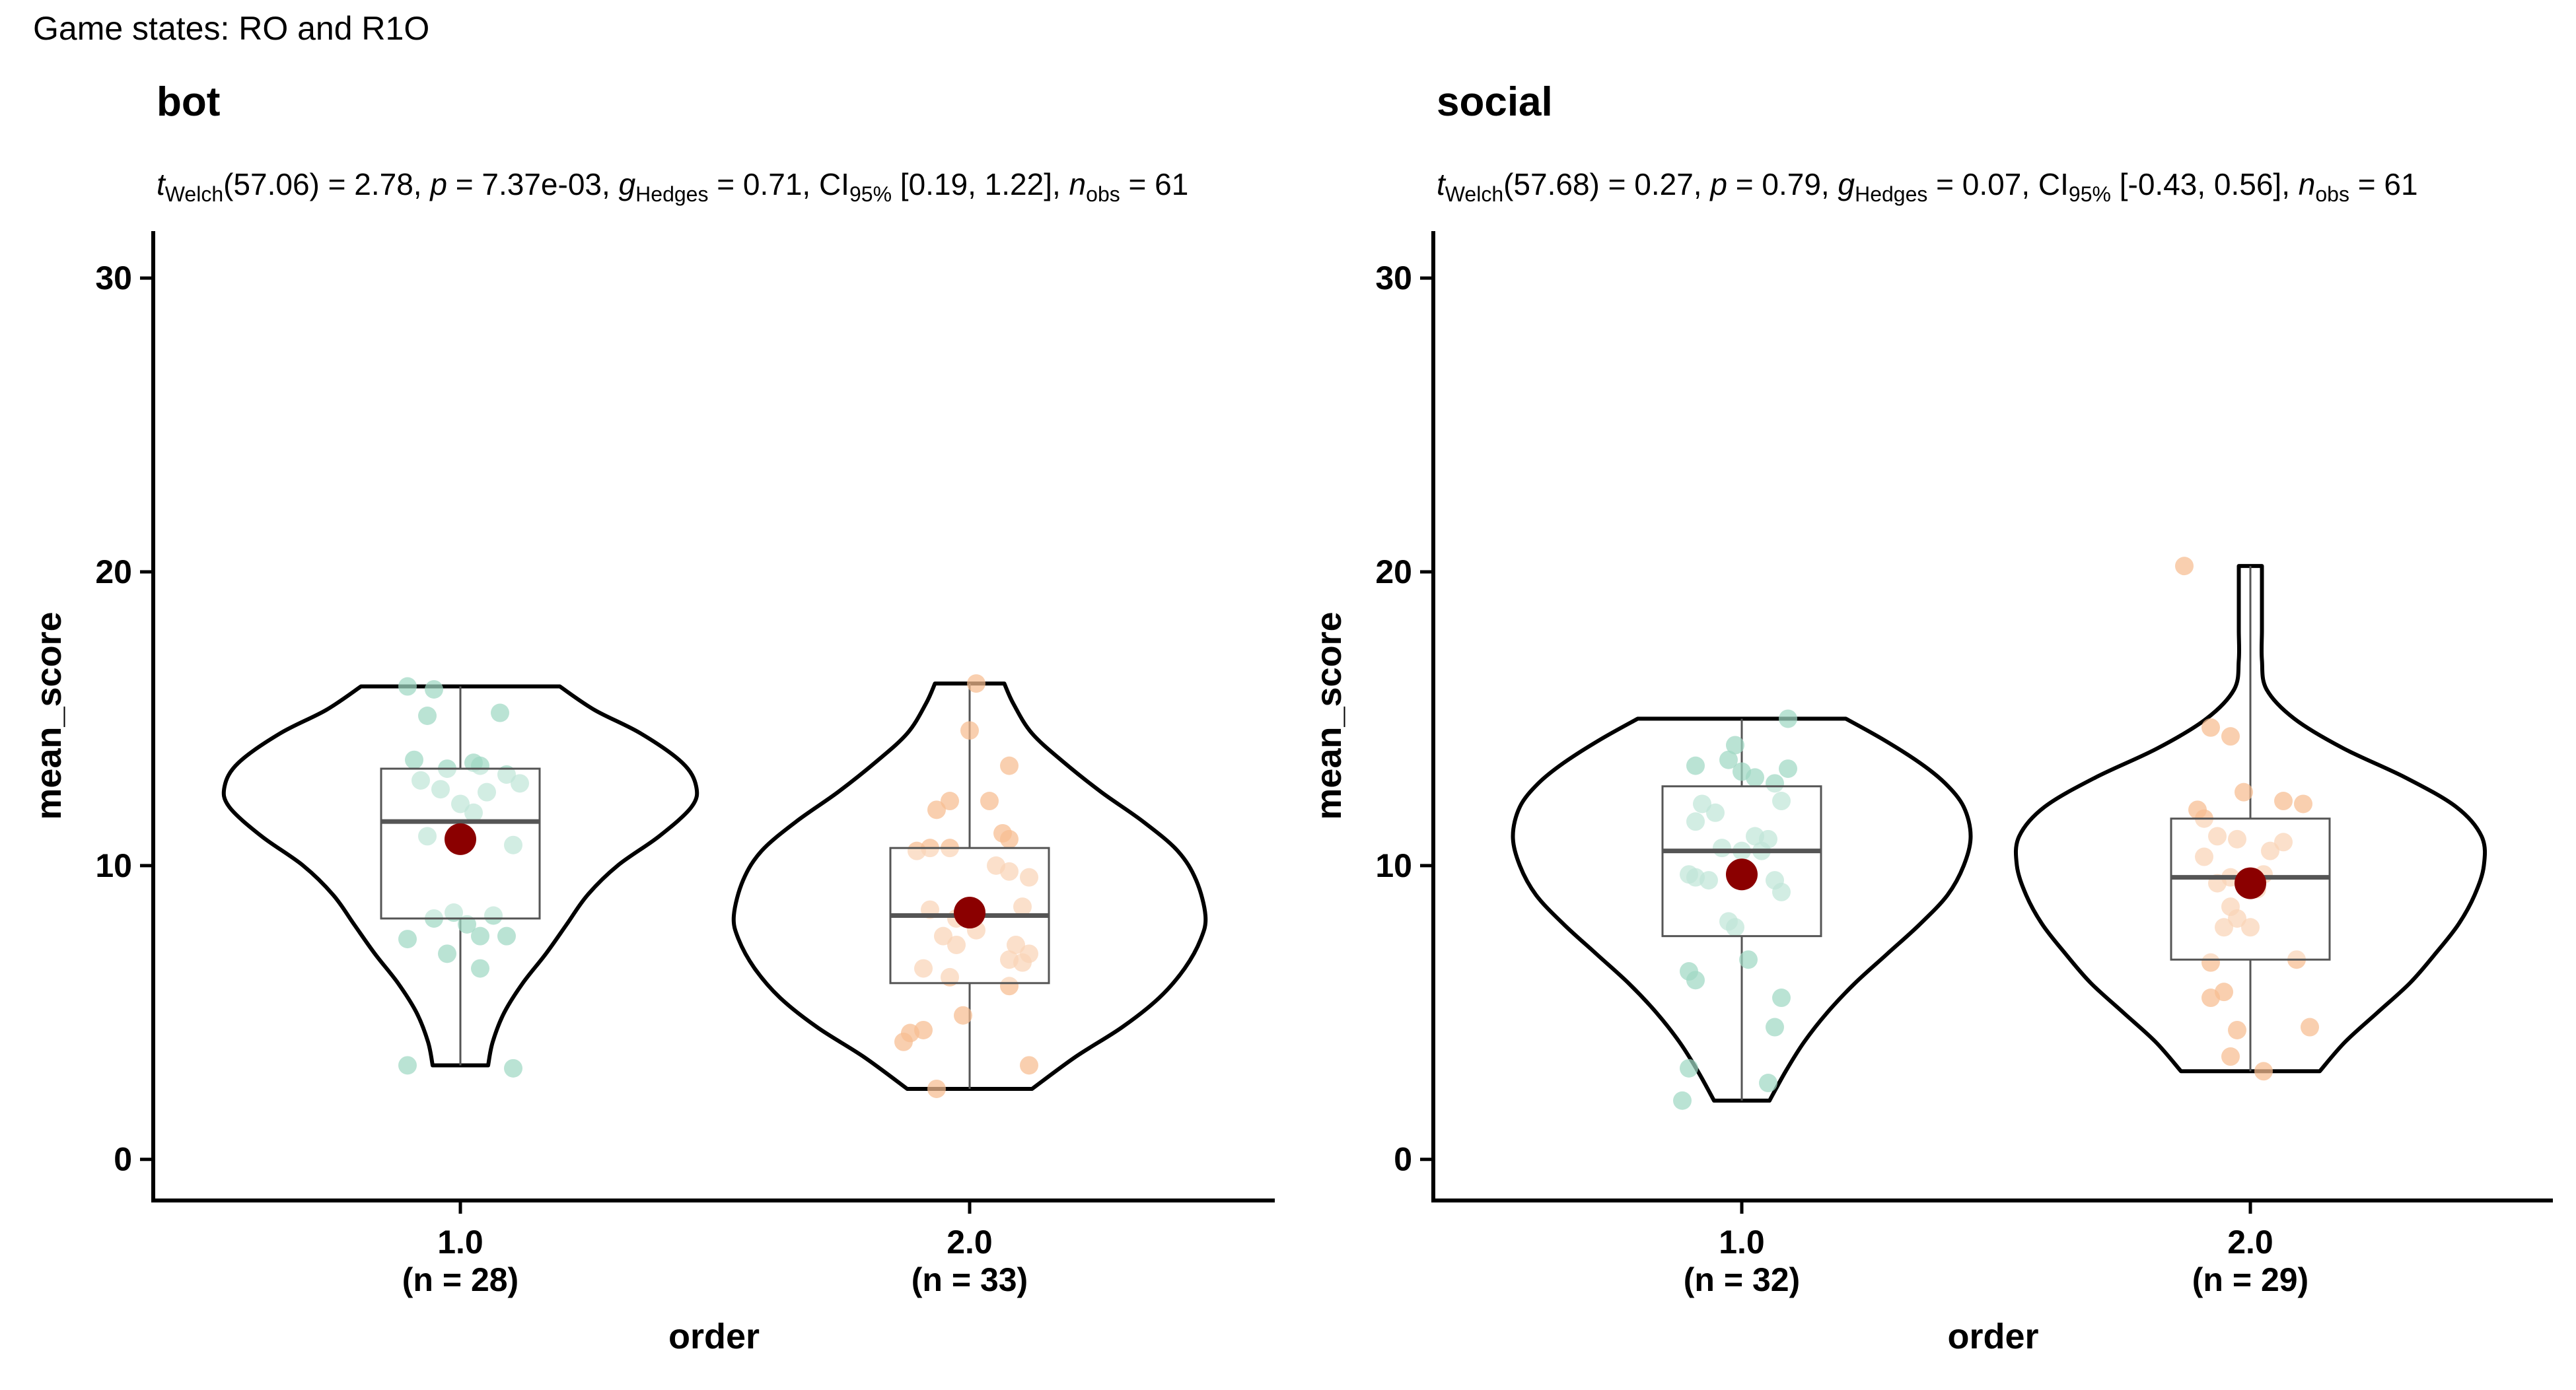 The width and height of the screenshot is (2576, 1390). What do you see at coordinates (1782, 184) in the screenshot?
I see `stats-fragment: = 0.79,` at bounding box center [1782, 184].